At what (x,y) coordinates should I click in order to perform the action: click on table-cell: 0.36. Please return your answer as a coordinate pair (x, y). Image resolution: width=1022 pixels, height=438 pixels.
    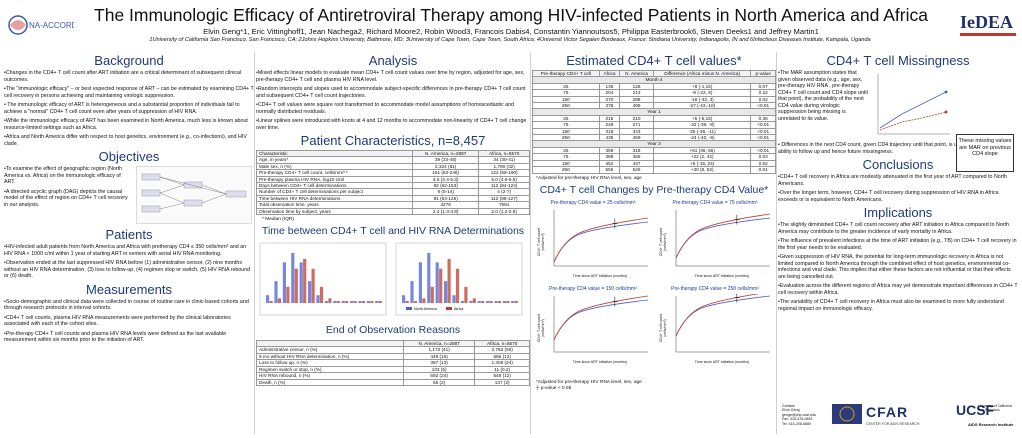
    Looking at the image, I should click on (763, 118).